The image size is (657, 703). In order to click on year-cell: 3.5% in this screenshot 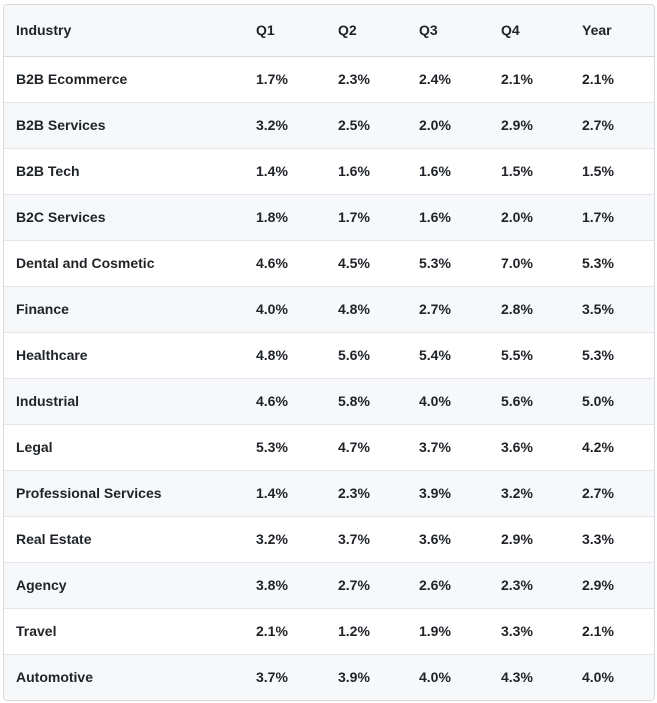, I will do `click(612, 308)`.